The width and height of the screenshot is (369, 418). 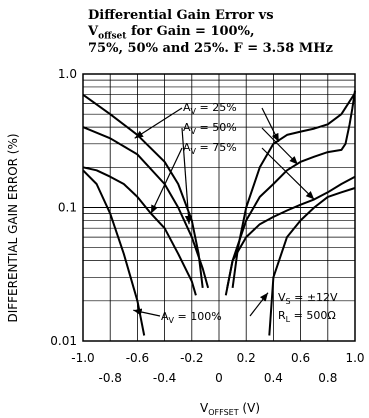 What do you see at coordinates (210, 108) in the screenshot?
I see `annotation-av25: AV = 25%` at bounding box center [210, 108].